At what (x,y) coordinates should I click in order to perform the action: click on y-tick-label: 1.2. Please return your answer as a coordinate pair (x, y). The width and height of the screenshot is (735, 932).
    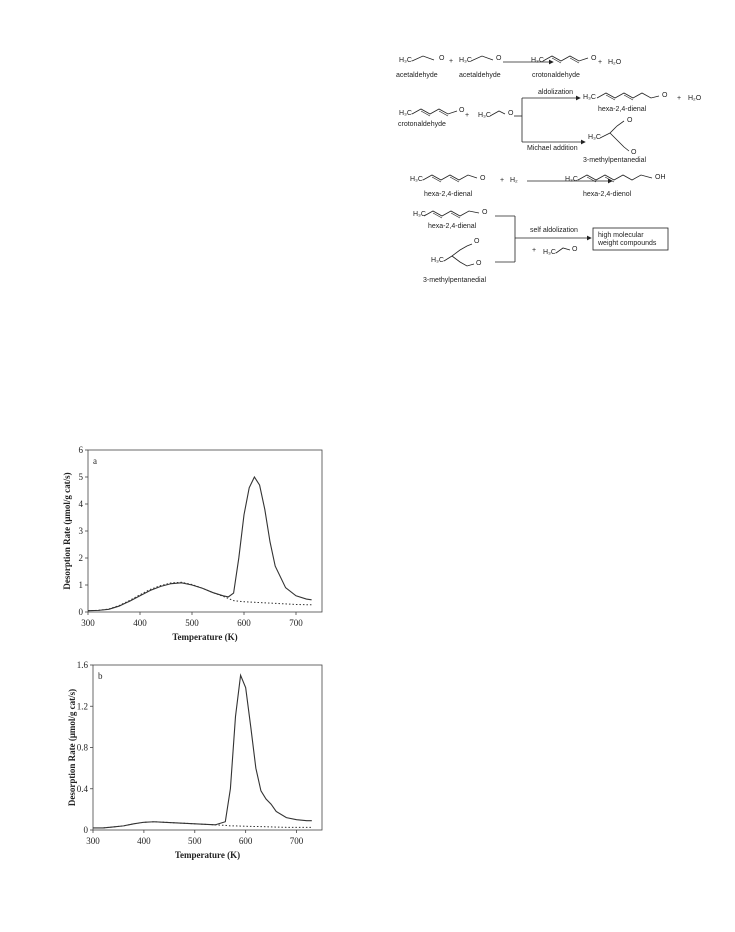
    Looking at the image, I should click on (82, 706).